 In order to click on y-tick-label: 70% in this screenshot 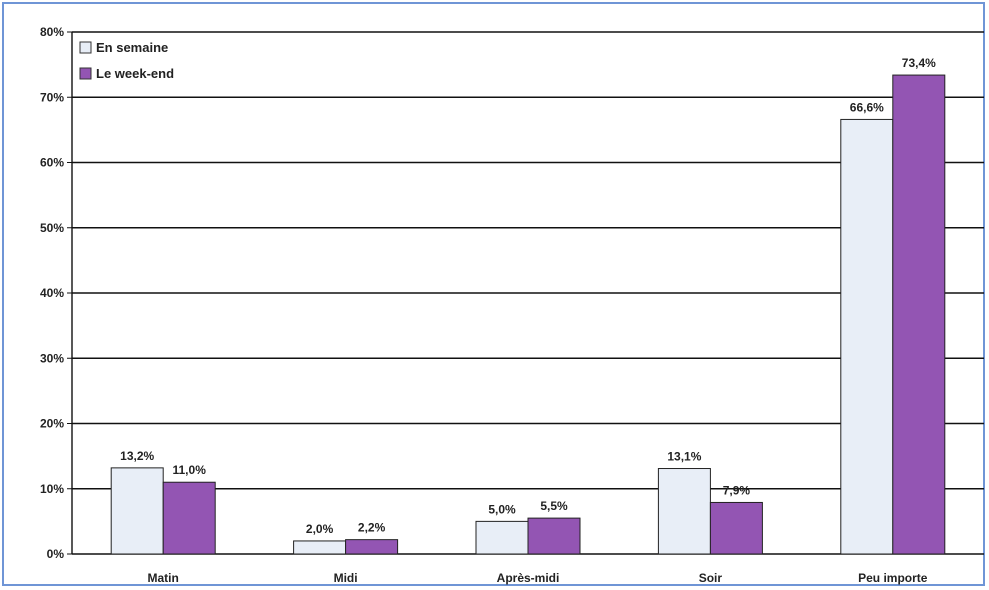, I will do `click(52, 97)`.